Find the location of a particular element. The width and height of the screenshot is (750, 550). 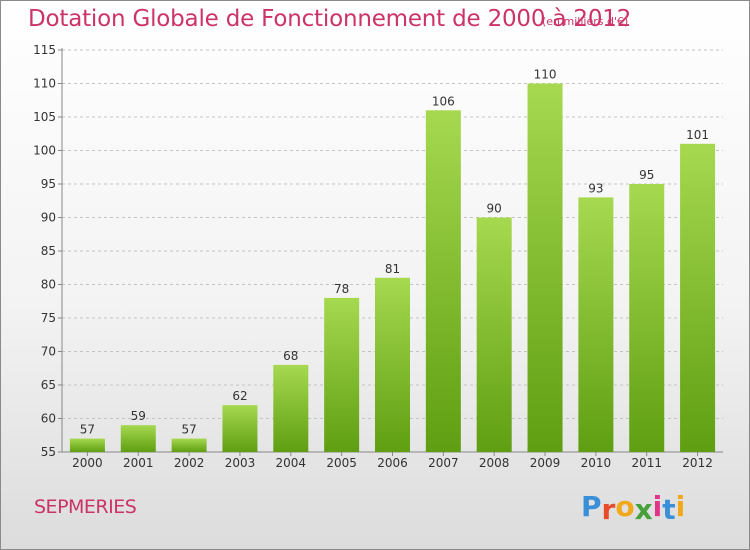

bar-value-label: 101 is located at coordinates (697, 135).